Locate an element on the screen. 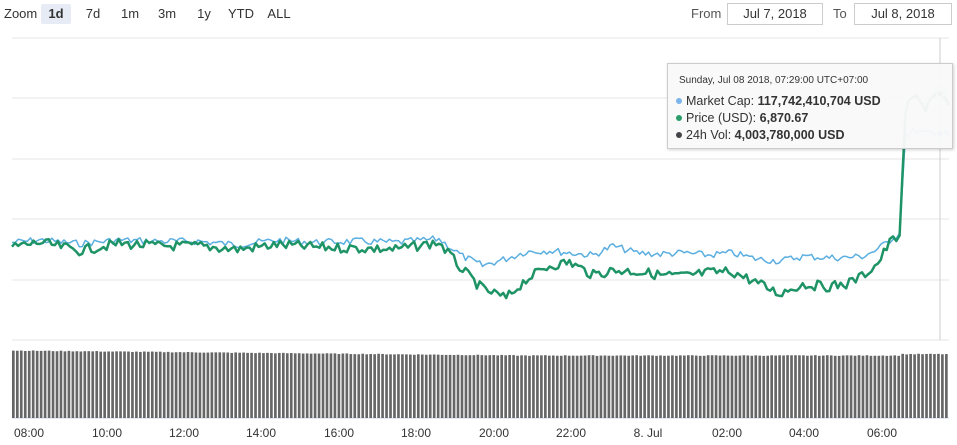  to-date-input: Jul 8, 2018 is located at coordinates (903, 14).